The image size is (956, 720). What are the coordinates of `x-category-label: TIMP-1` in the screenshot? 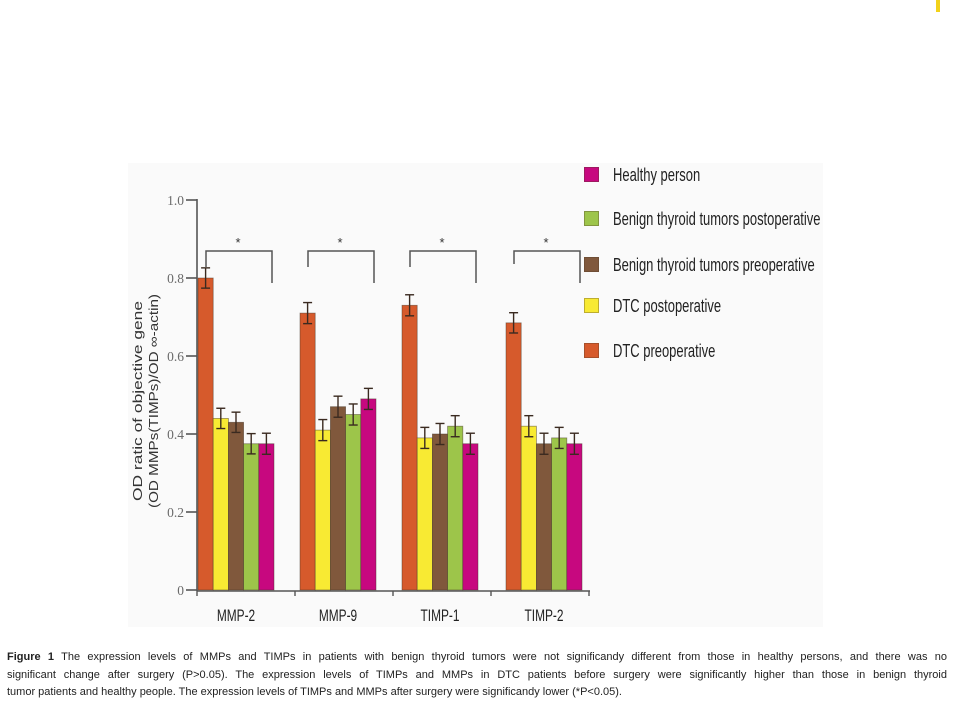 It's located at (440, 615).